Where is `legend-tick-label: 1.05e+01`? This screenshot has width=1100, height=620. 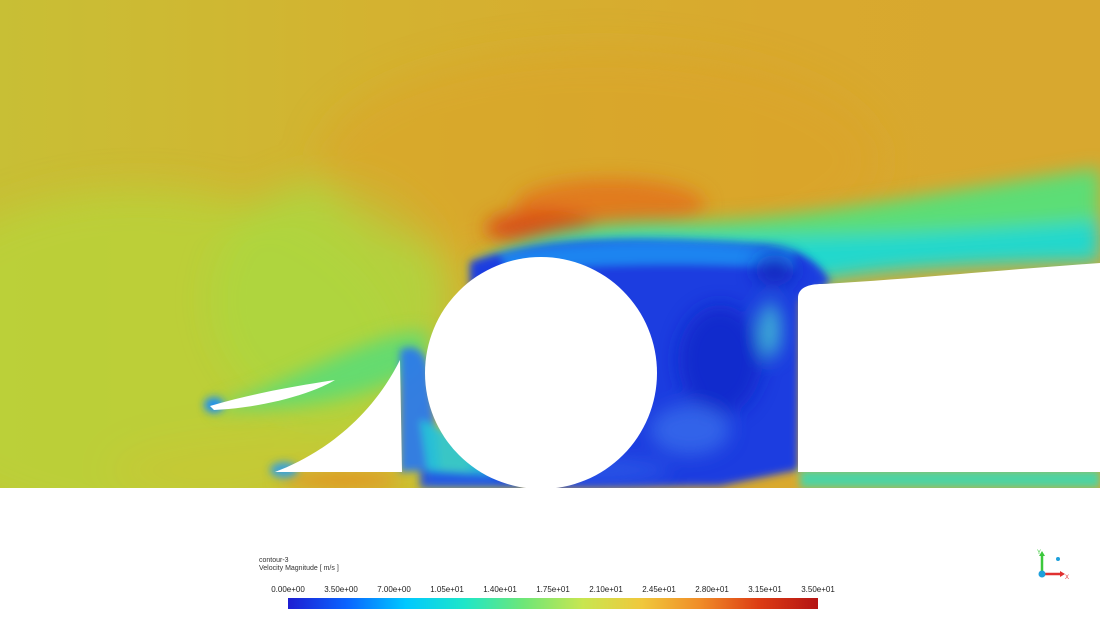 legend-tick-label: 1.05e+01 is located at coordinates (447, 589).